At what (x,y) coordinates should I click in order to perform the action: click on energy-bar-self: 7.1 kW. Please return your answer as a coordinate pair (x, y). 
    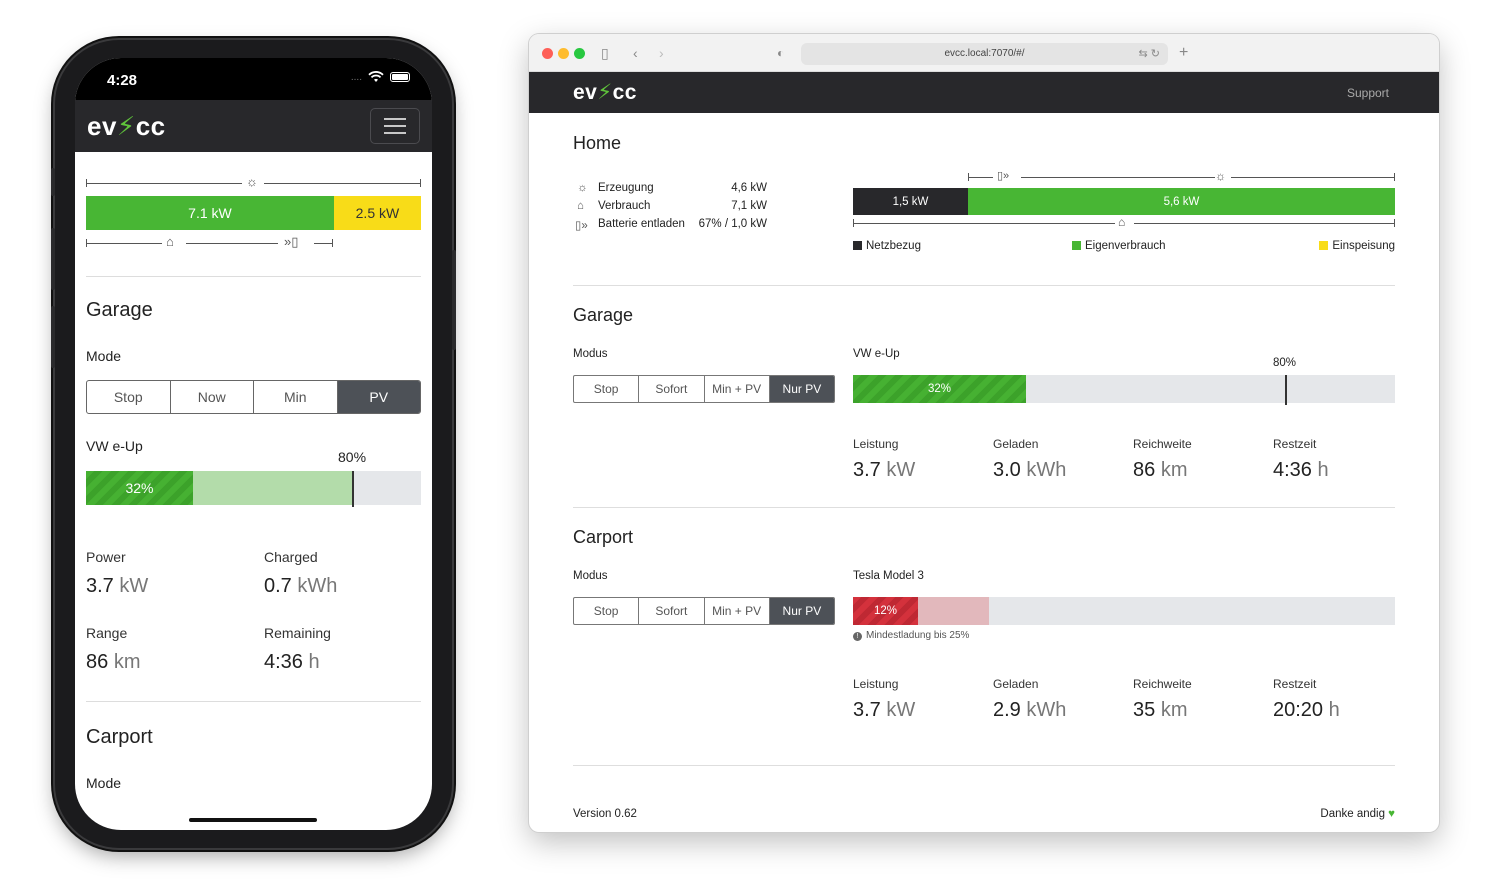
    Looking at the image, I should click on (210, 213).